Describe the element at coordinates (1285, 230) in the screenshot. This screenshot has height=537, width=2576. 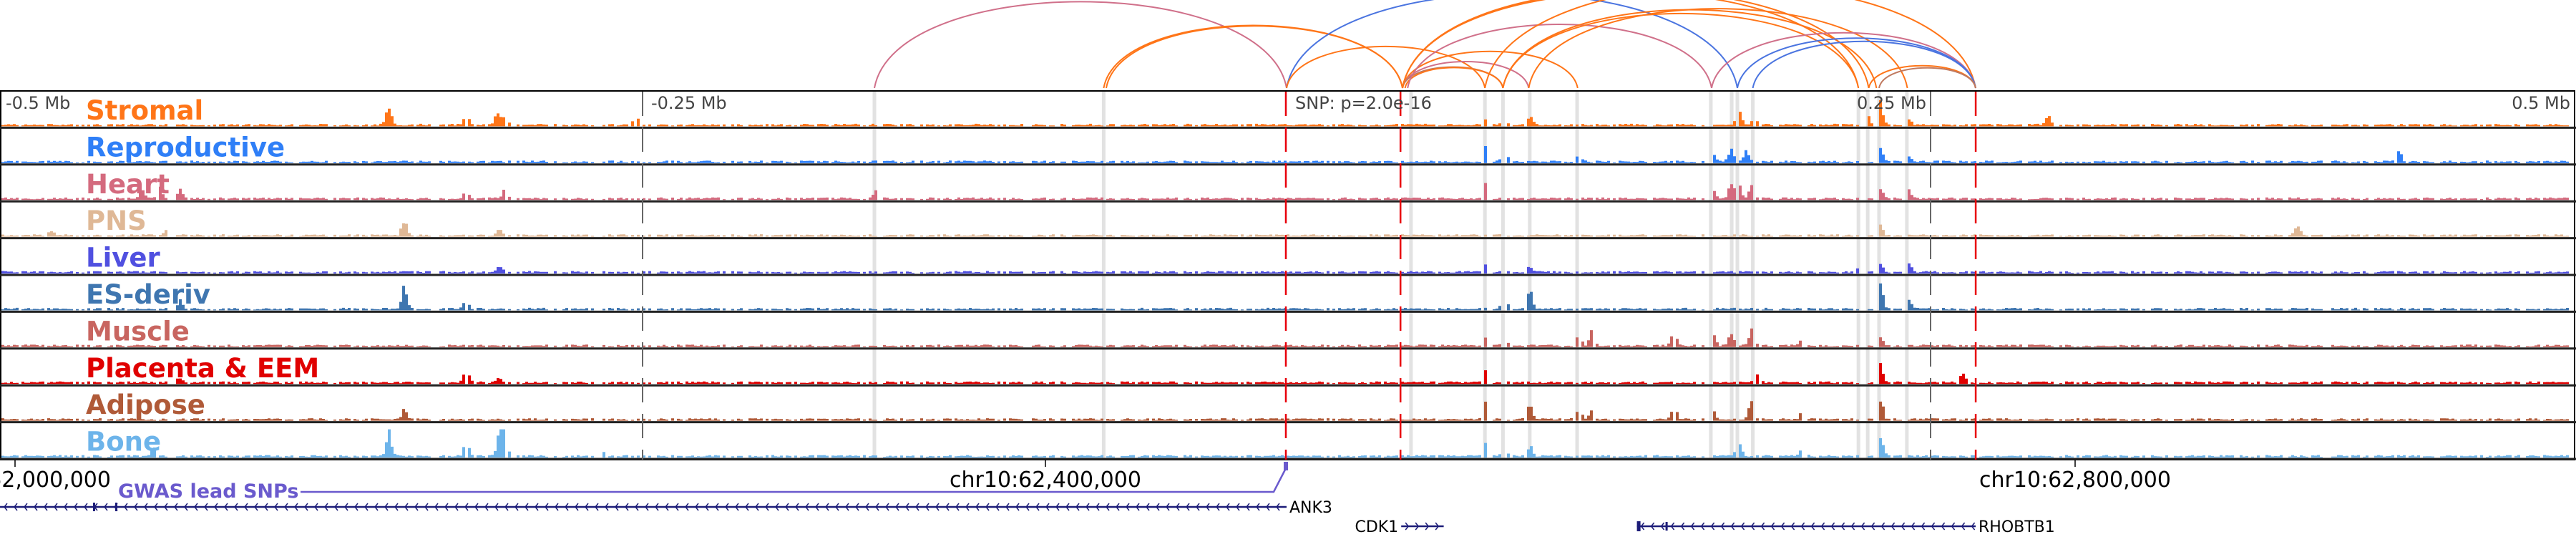
I see `signal-pns` at that location.